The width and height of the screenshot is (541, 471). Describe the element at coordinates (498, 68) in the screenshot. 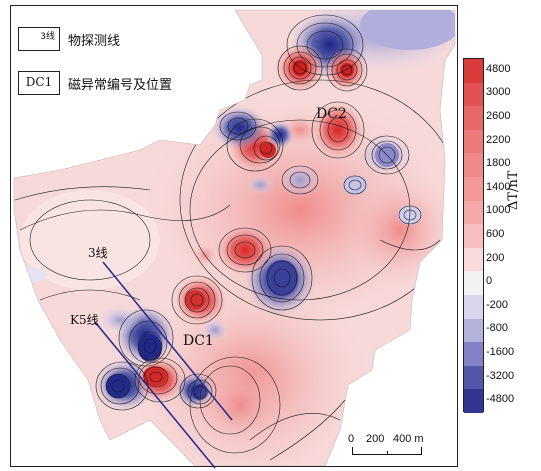

I see `colorbar-tick-label: 4800` at that location.